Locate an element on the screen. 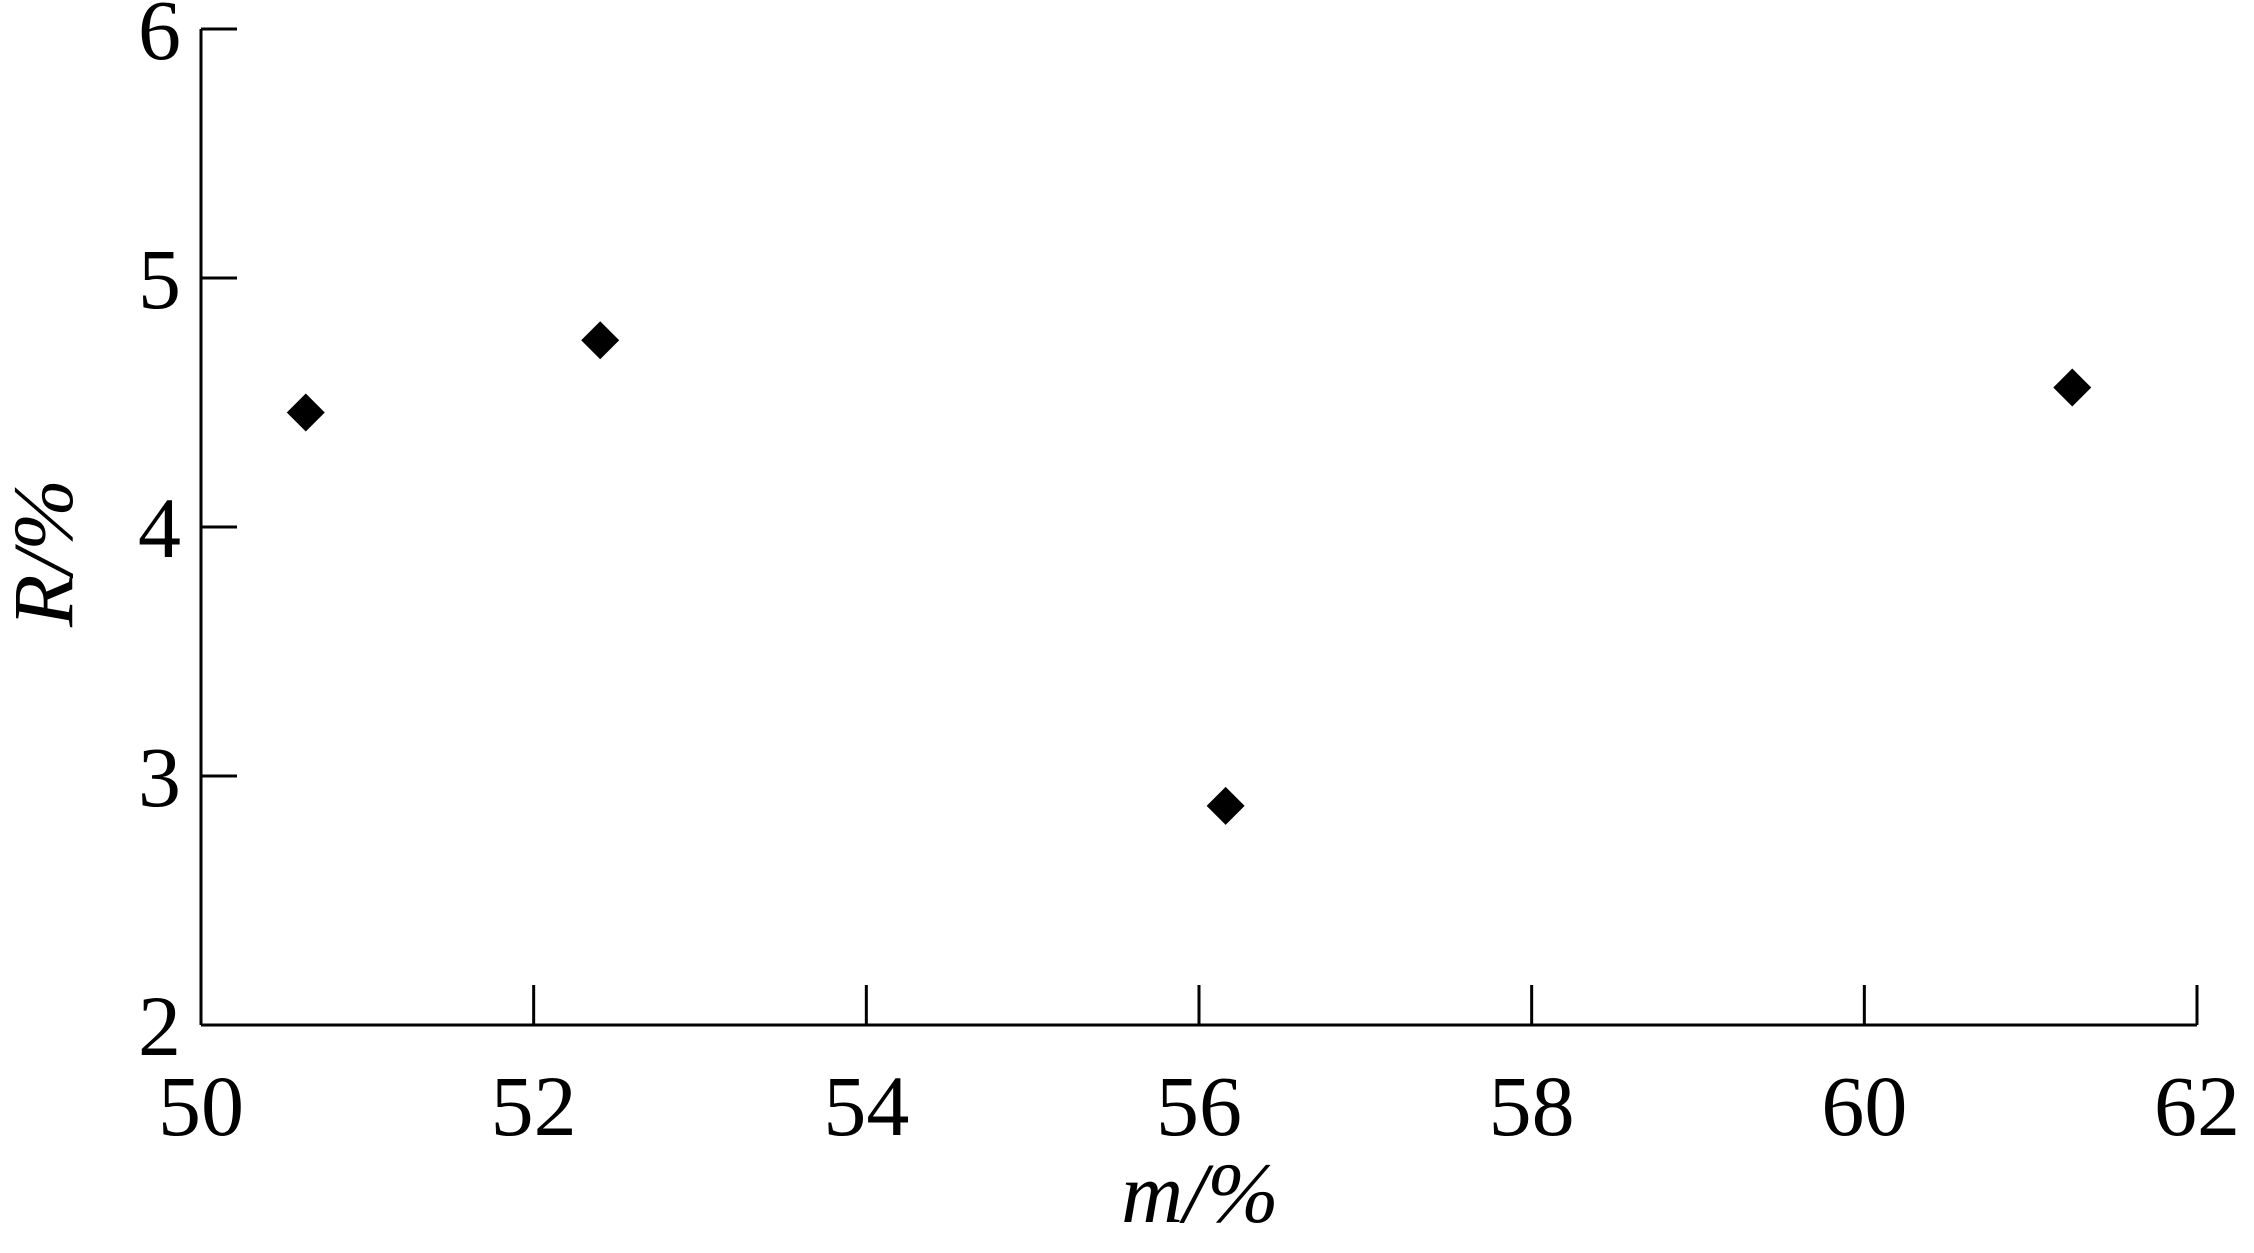  x-tick-label: 58 is located at coordinates (1532, 1106).